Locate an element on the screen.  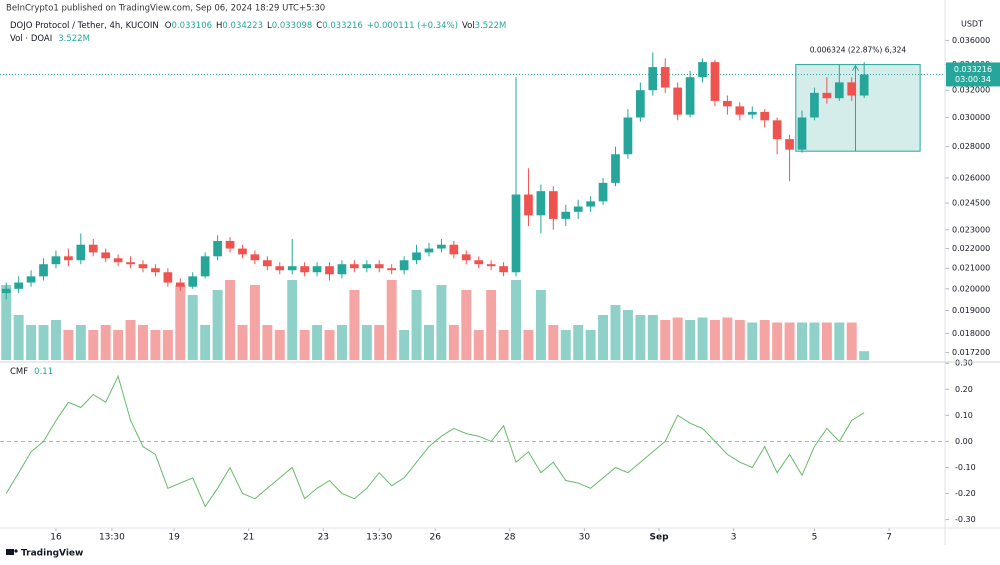
ohlc-key: C is located at coordinates (319, 26).